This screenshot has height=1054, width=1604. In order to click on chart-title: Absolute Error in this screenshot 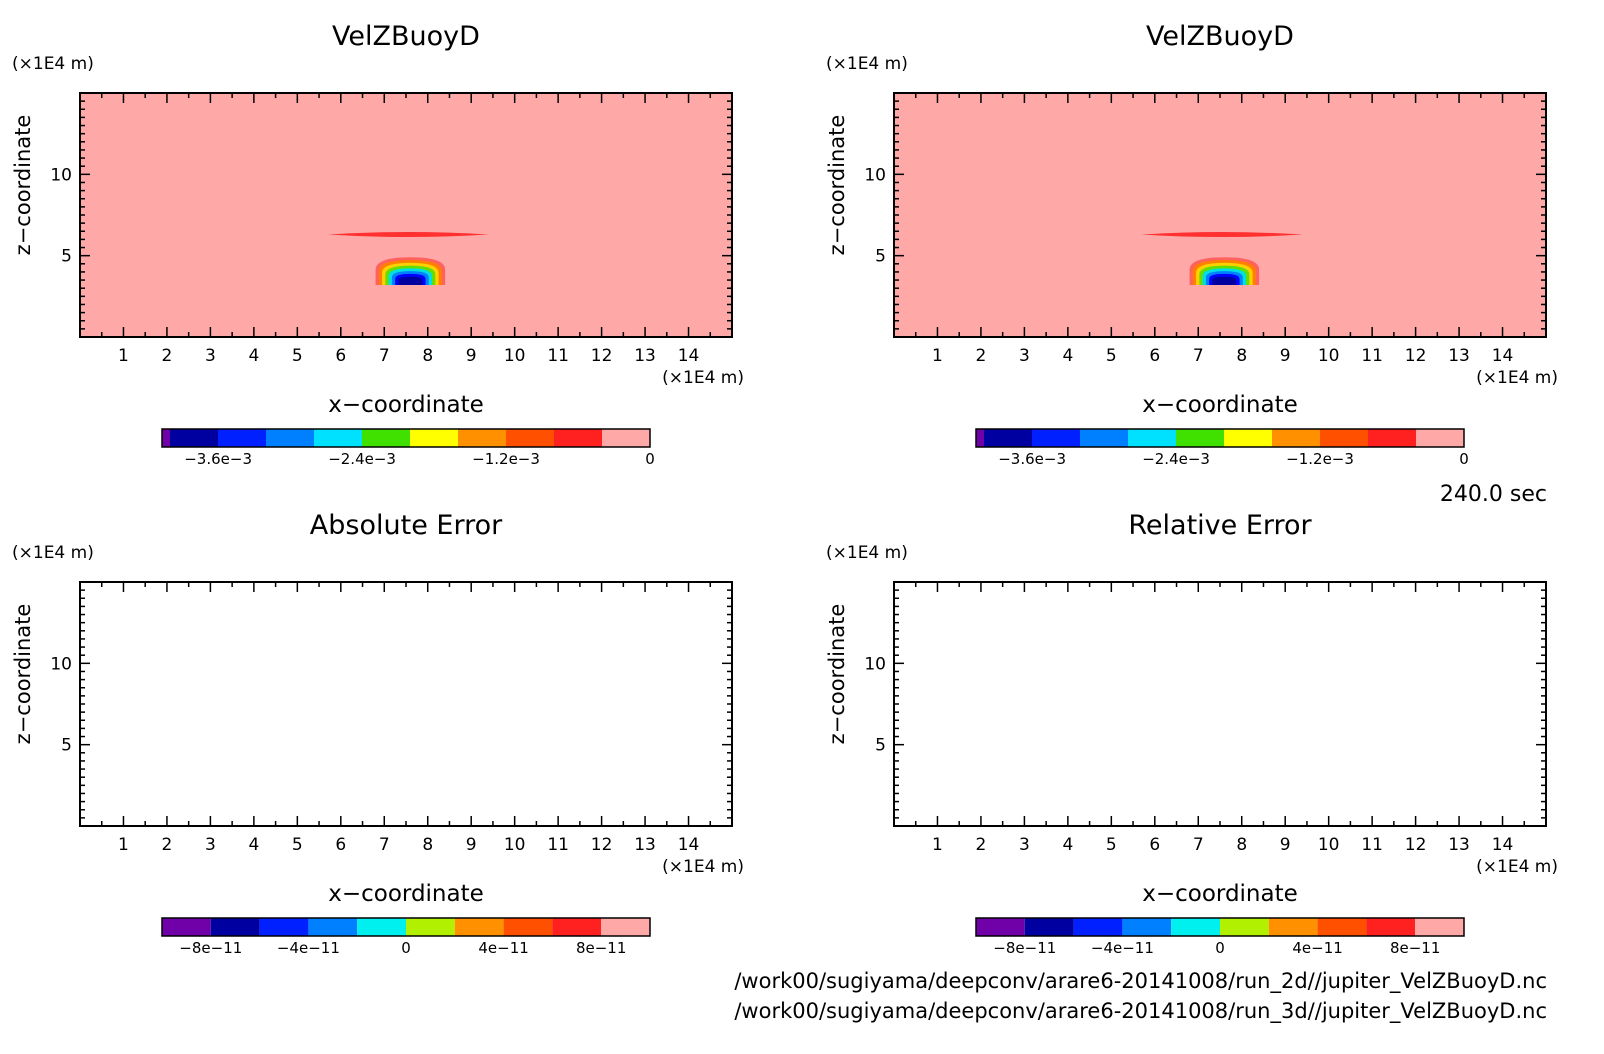, I will do `click(406, 525)`.